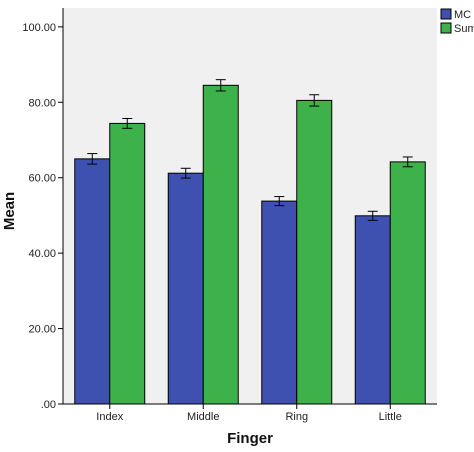  What do you see at coordinates (127, 263) in the screenshot?
I see `bar-sum-index` at bounding box center [127, 263].